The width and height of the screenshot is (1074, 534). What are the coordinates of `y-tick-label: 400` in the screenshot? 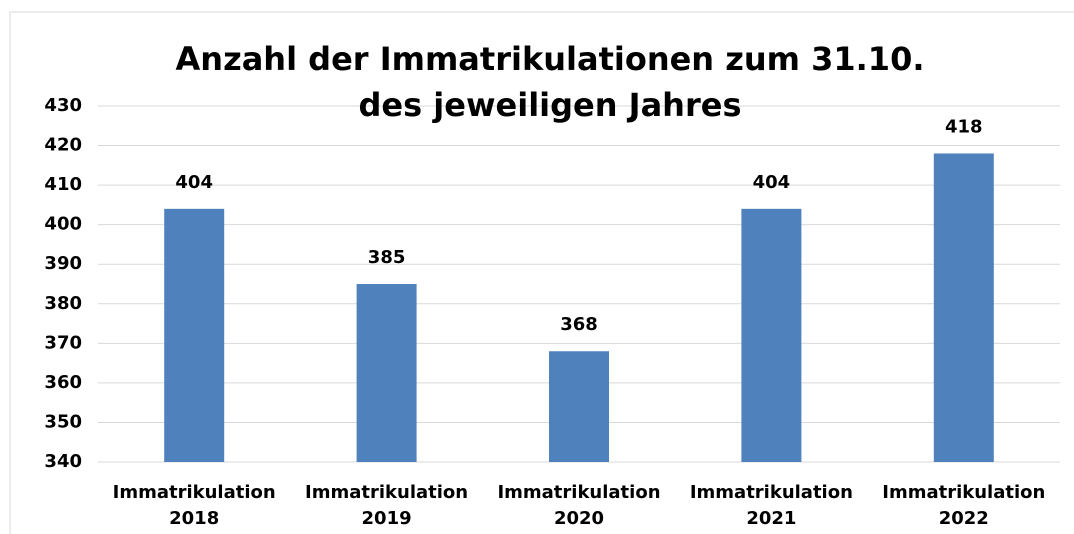 It's located at (63, 224).